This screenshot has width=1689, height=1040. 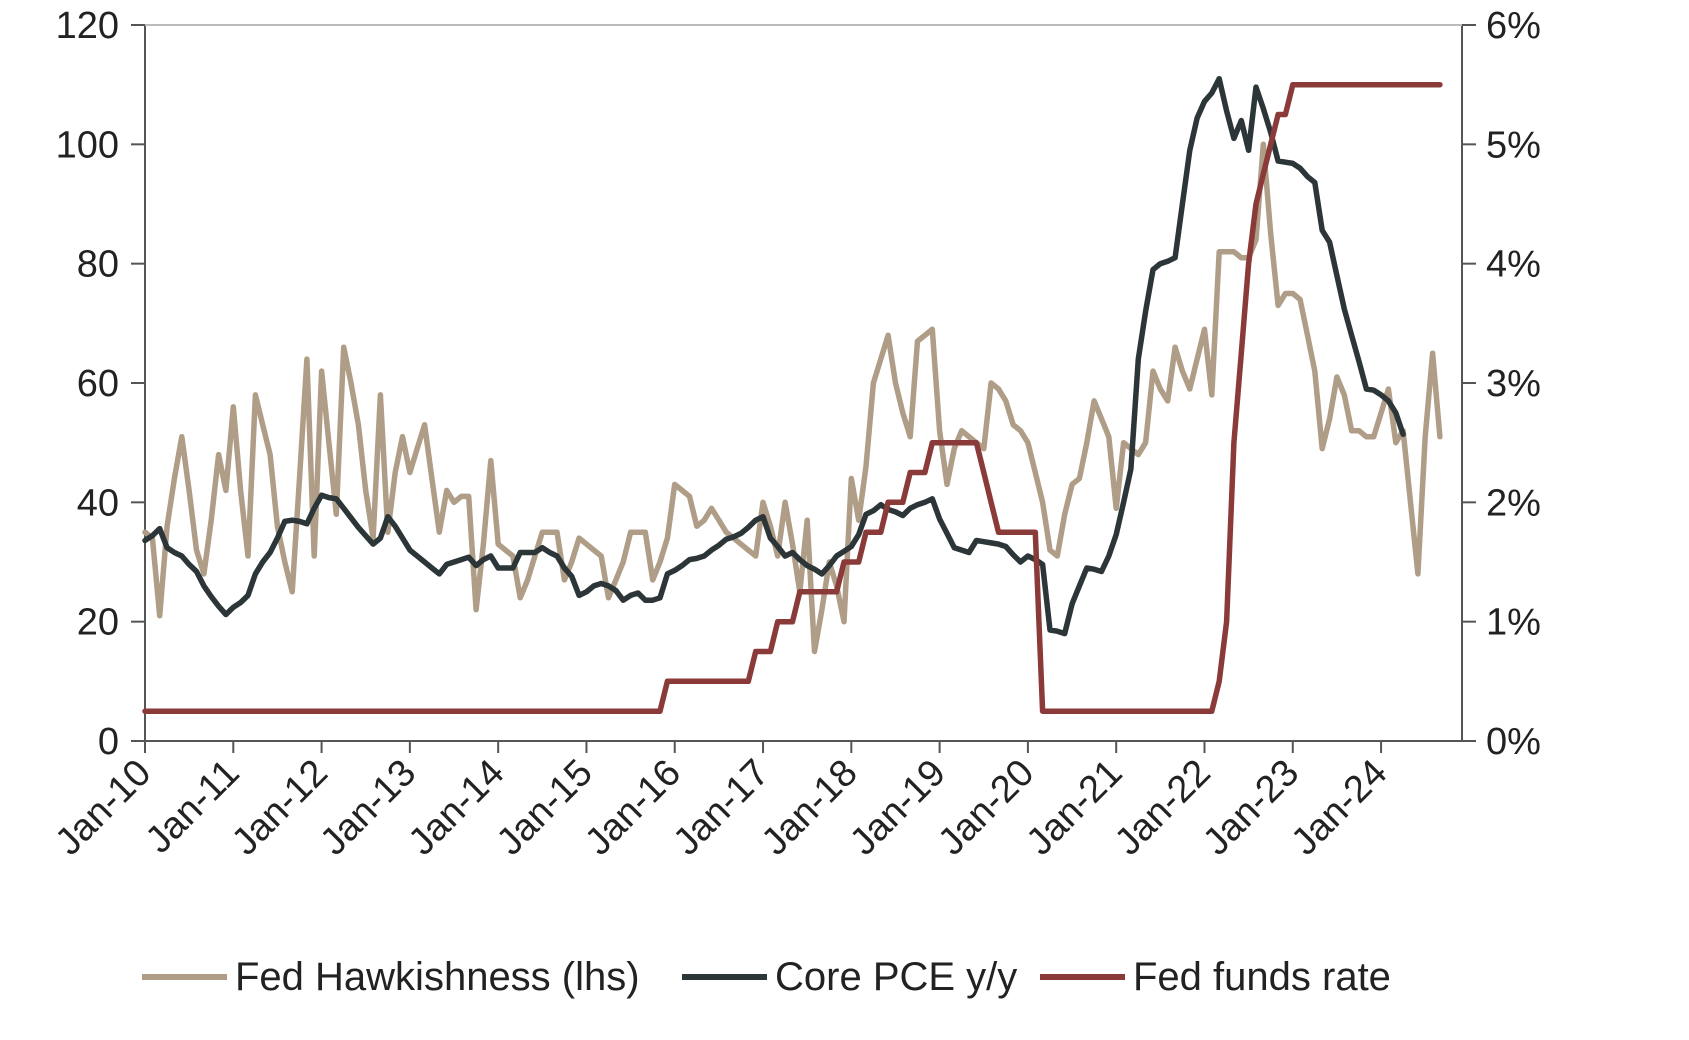 What do you see at coordinates (103, 808) in the screenshot?
I see `x-tick-label: Jan-10` at bounding box center [103, 808].